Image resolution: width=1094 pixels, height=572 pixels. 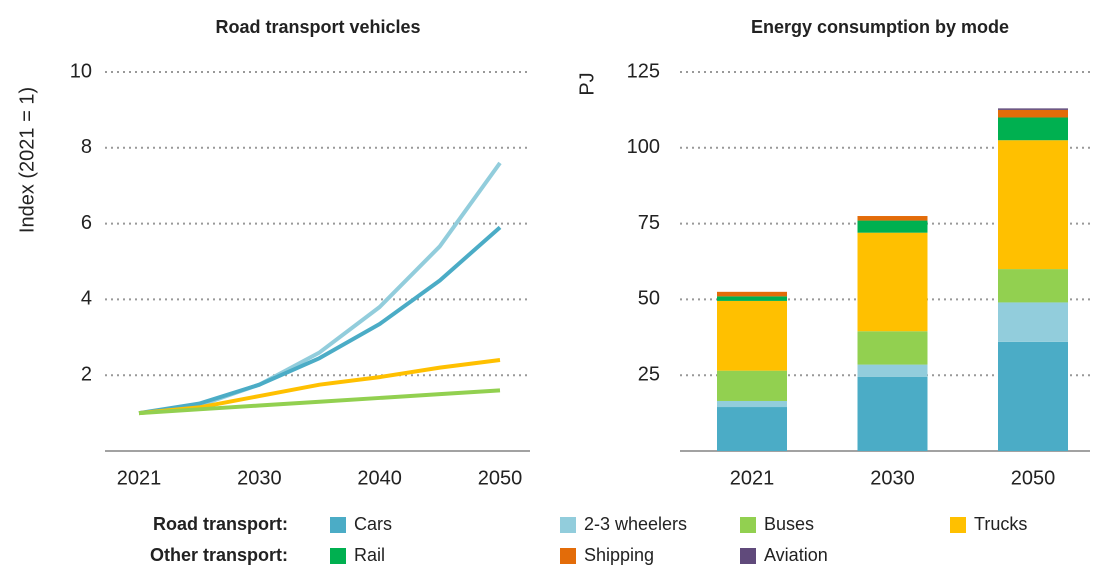 I want to click on legend-group-label: Road transport:, so click(x=220, y=524).